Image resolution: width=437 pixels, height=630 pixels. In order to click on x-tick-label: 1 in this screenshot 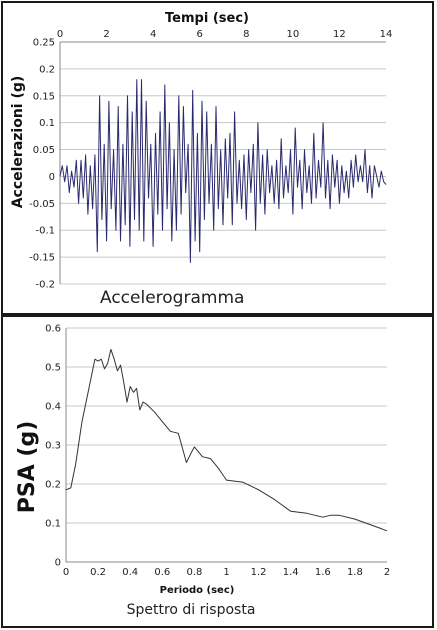, I will do `click(226, 572)`.